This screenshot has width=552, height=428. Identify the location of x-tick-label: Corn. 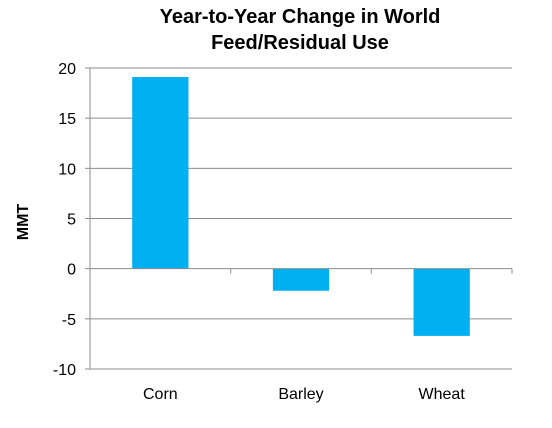
(160, 394).